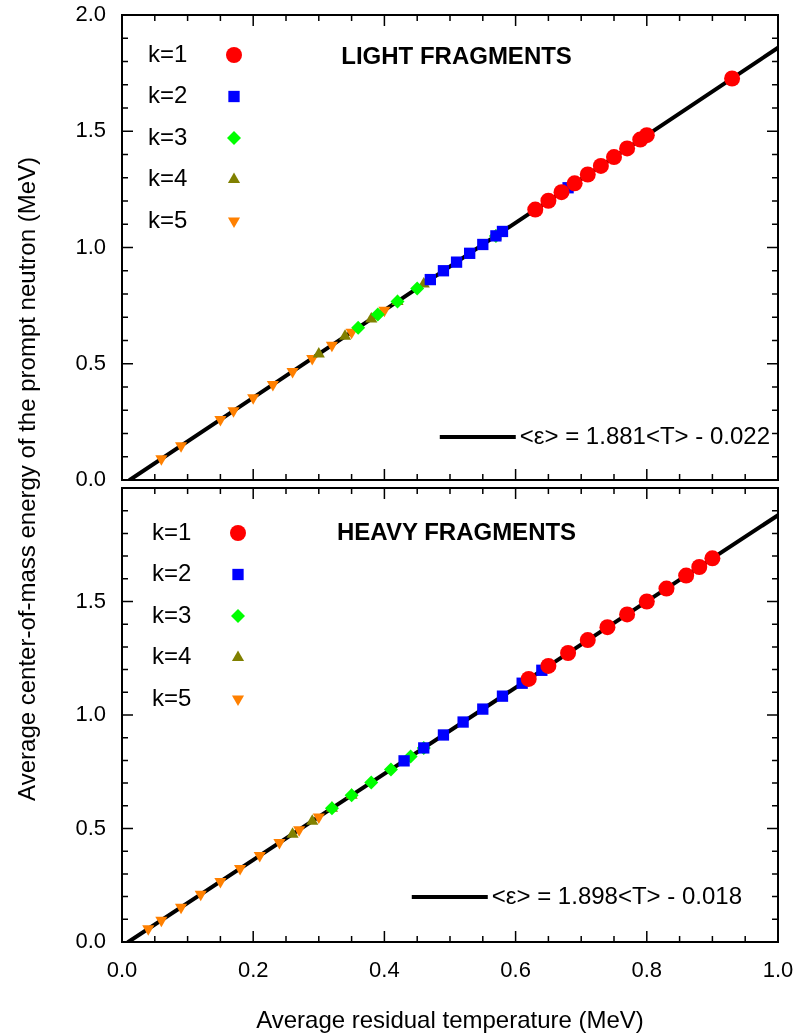 The image size is (796, 1036). Describe the element at coordinates (647, 970) in the screenshot. I see `x-tick-label: 0.8` at that location.